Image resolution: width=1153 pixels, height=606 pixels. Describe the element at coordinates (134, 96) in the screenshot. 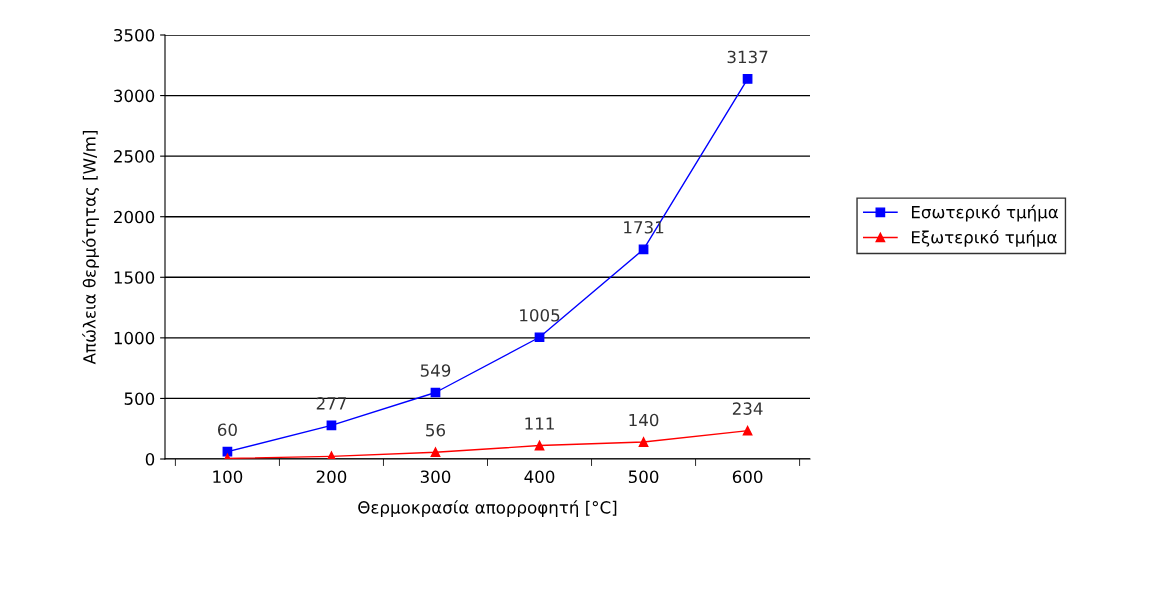

I see `y-tick-label: 3000` at that location.